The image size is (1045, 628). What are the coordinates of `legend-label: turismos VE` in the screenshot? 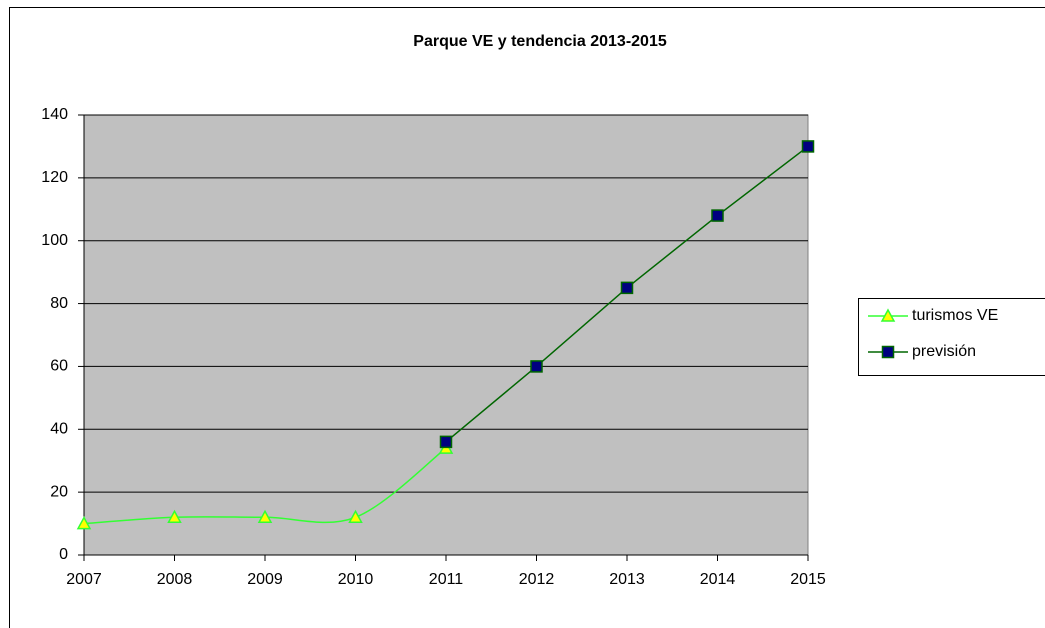 It's located at (955, 315).